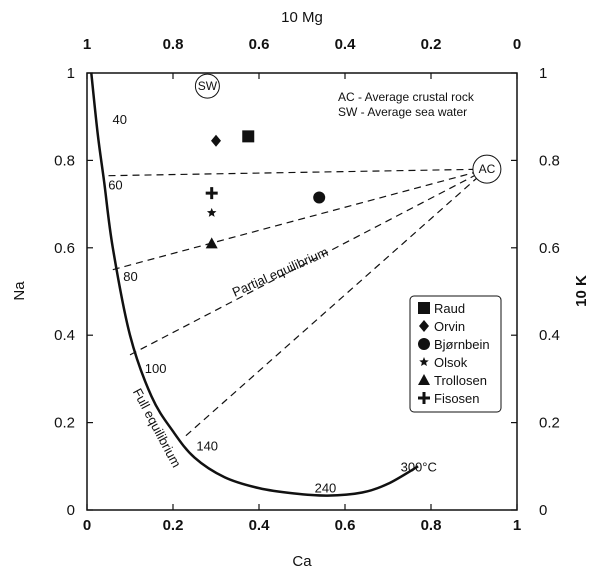 The width and height of the screenshot is (590, 571). What do you see at coordinates (460, 380) in the screenshot?
I see `legend-label: Trollosen` at bounding box center [460, 380].